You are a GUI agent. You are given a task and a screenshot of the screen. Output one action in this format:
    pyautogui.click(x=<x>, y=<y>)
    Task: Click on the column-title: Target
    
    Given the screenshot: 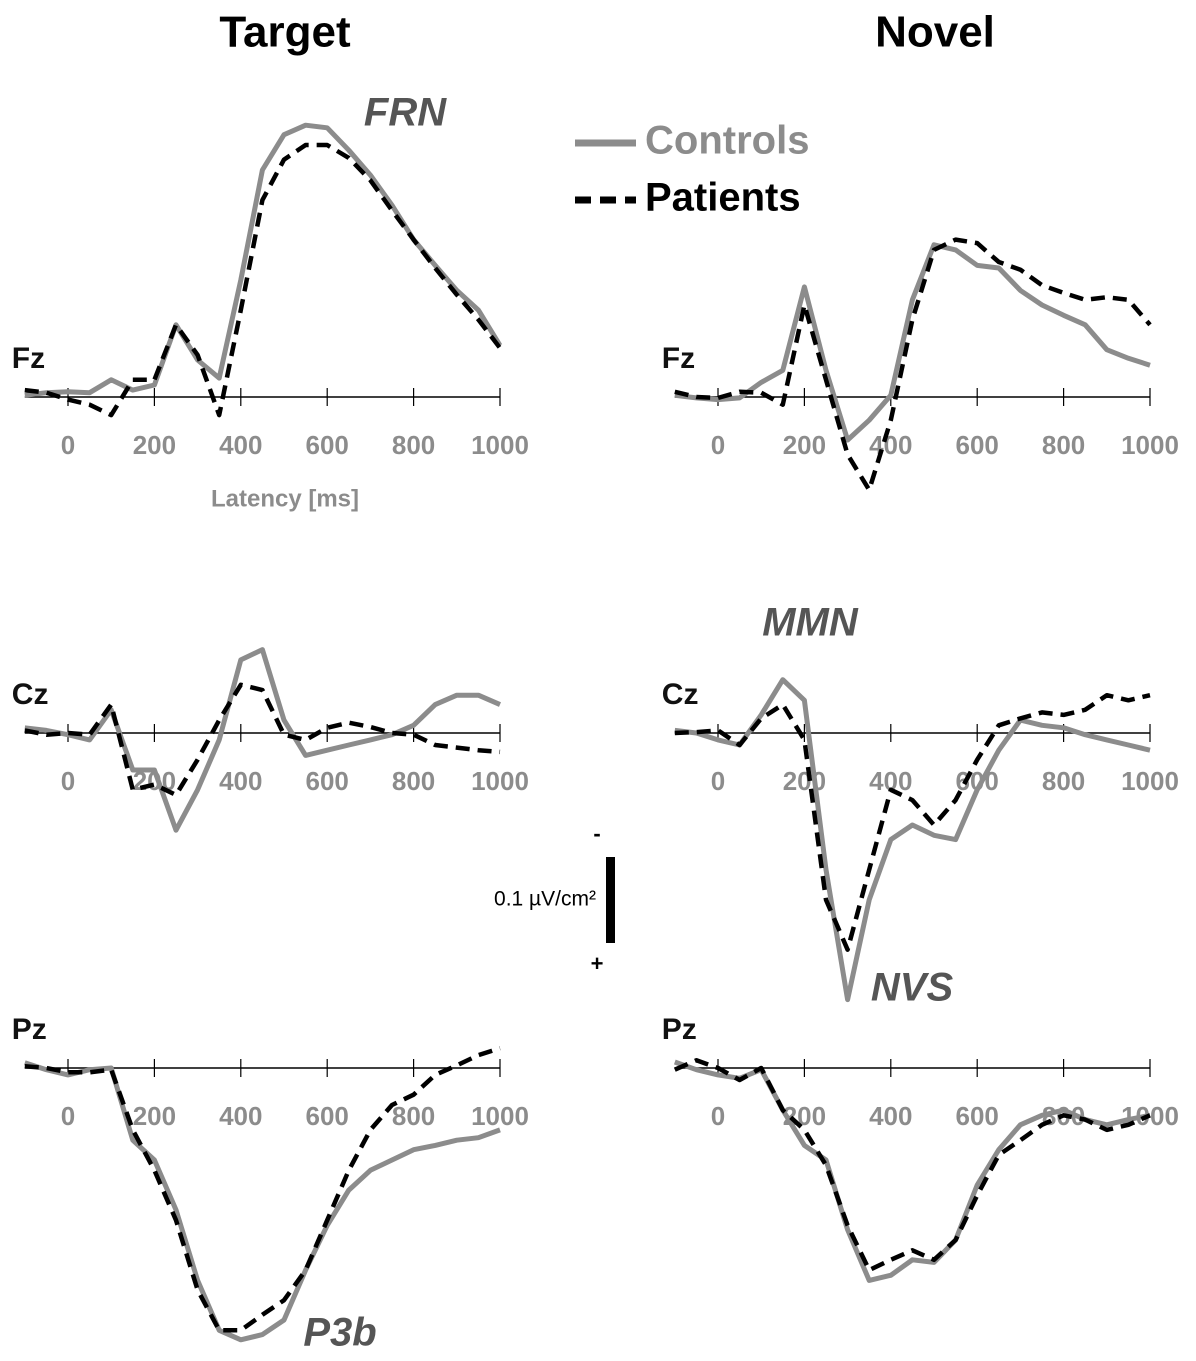 What is the action you would take?
    pyautogui.click(x=285, y=32)
    